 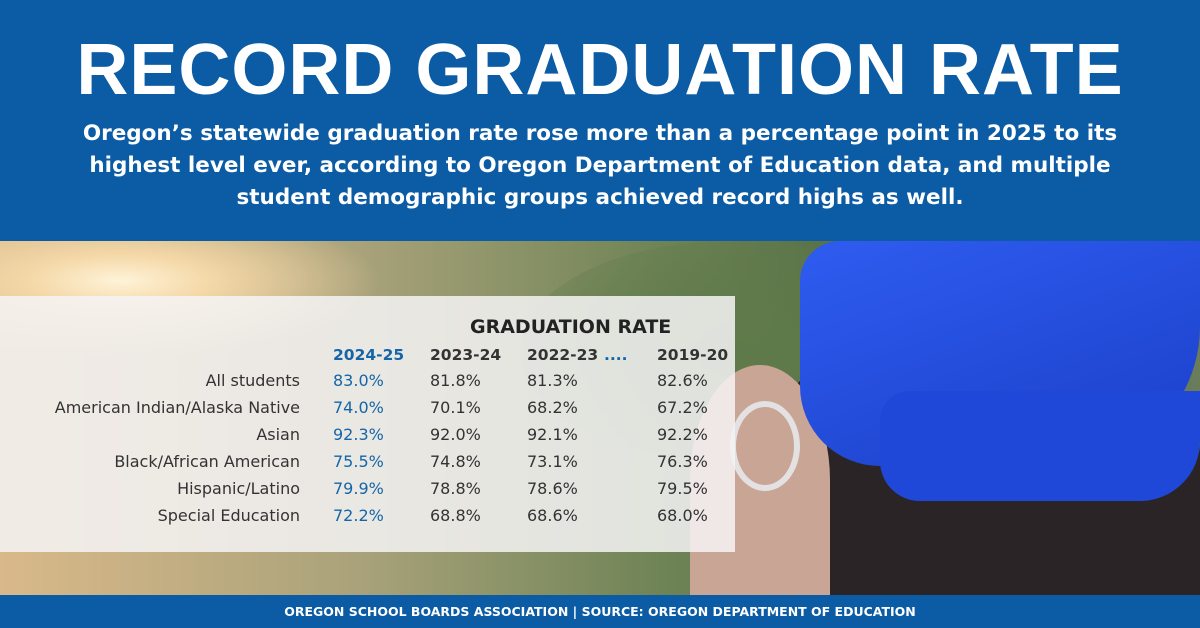 I want to click on table-cell: 92.3%, so click(x=358, y=434).